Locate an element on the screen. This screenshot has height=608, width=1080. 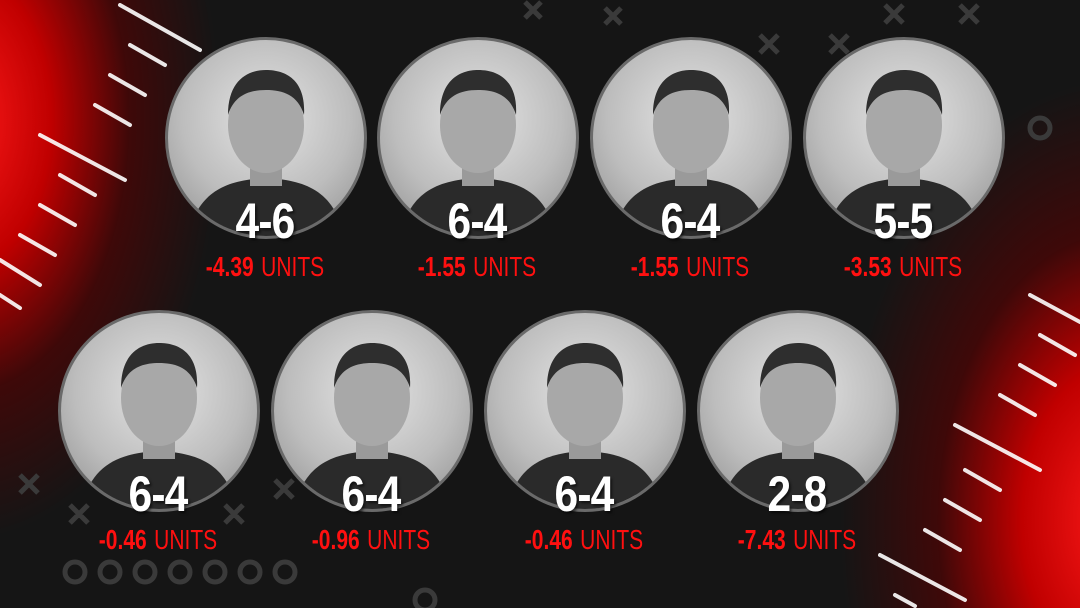
units-value: -3.53 is located at coordinates (867, 266).